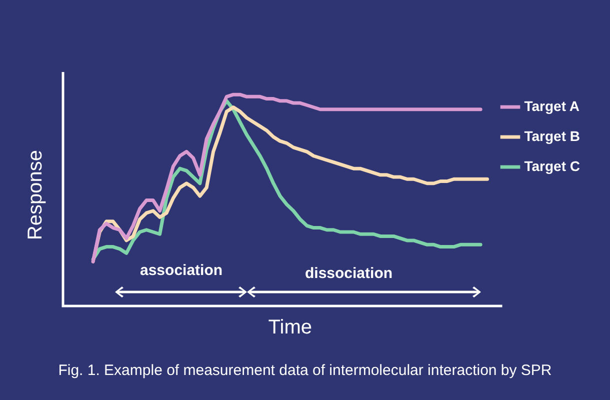 The image size is (610, 400). What do you see at coordinates (35, 195) in the screenshot?
I see `y-axis-title: Response` at bounding box center [35, 195].